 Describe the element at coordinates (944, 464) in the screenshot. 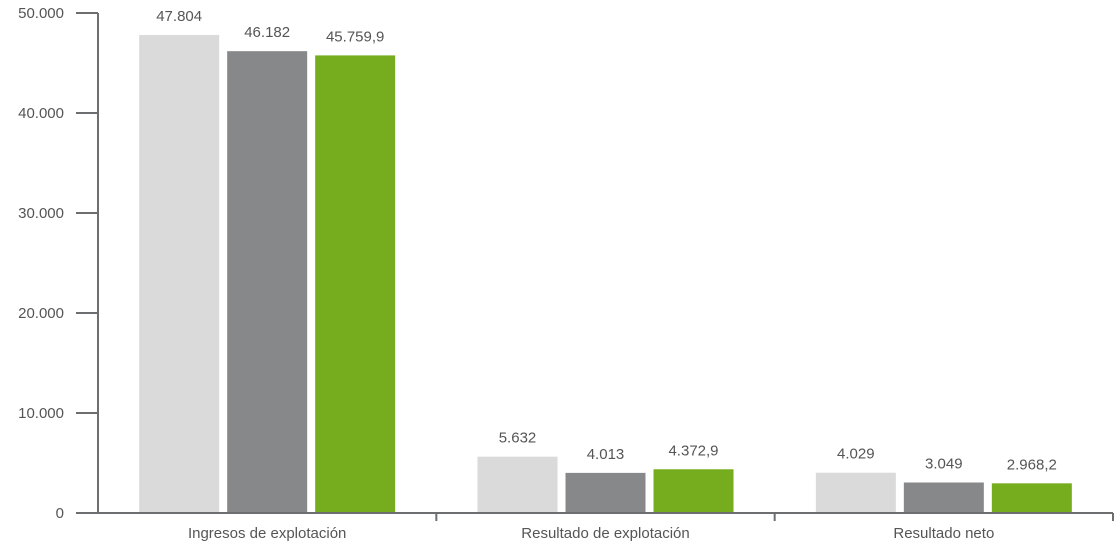

I see `data-label: 3.049` at that location.